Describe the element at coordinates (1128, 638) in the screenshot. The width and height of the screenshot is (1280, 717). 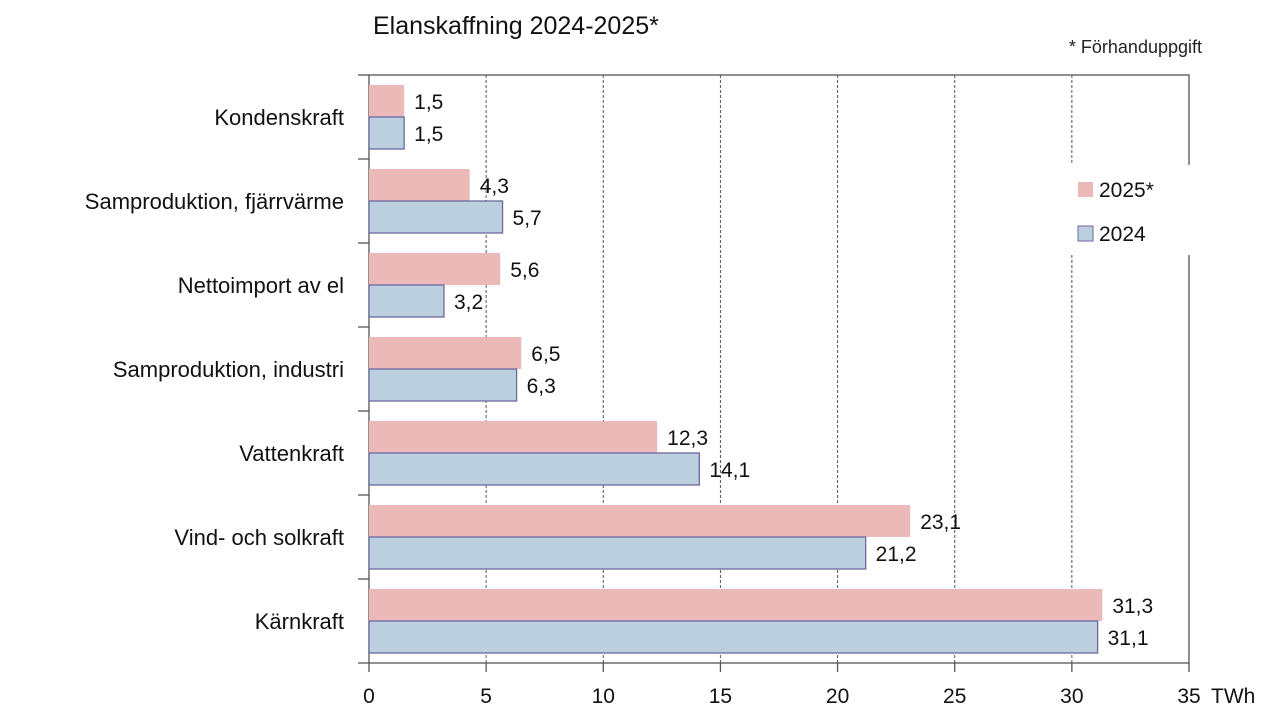
I see `data-label: 31,1` at that location.